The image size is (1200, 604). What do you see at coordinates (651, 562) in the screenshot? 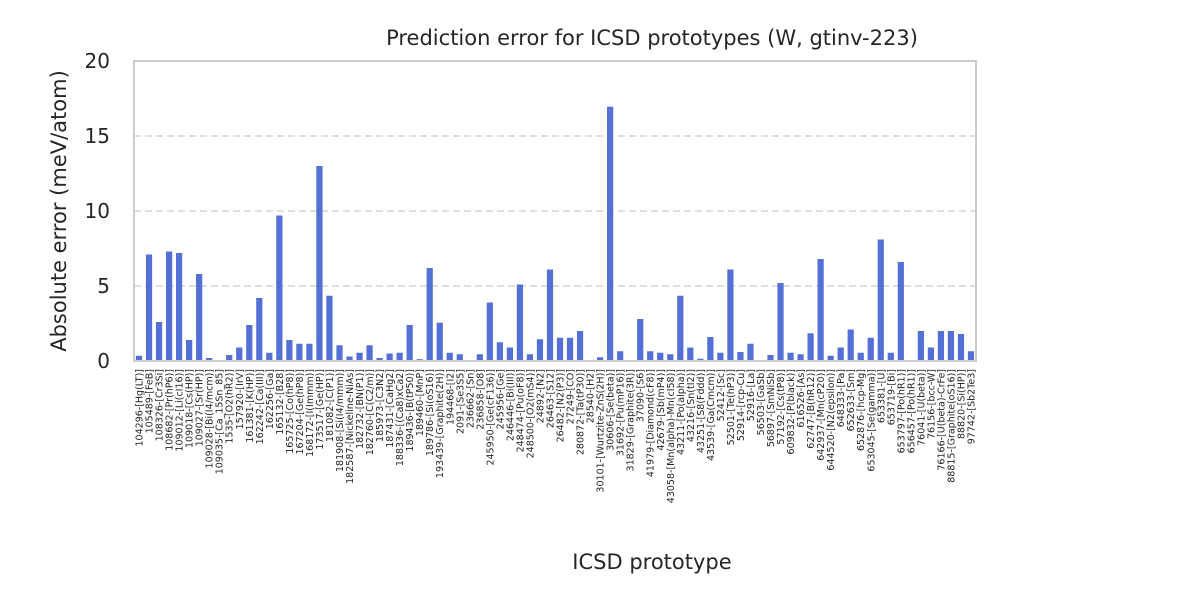
I see `x-axis-label: ICSD prototype` at bounding box center [651, 562].